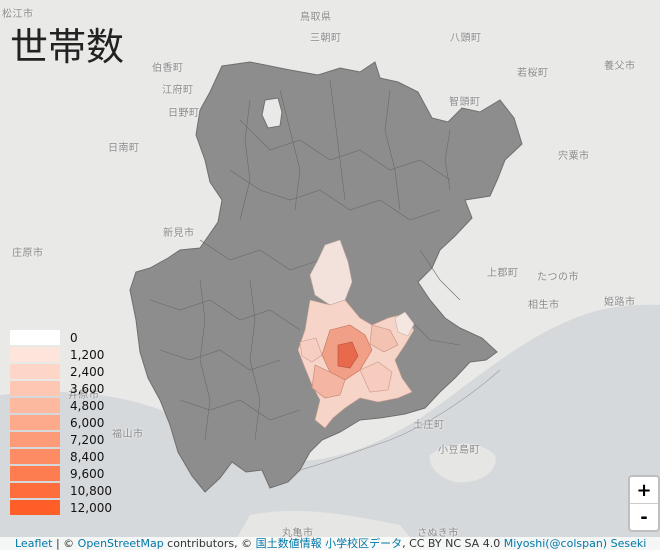  Describe the element at coordinates (61, 507) in the screenshot. I see `legend-entry: 12,000` at that location.